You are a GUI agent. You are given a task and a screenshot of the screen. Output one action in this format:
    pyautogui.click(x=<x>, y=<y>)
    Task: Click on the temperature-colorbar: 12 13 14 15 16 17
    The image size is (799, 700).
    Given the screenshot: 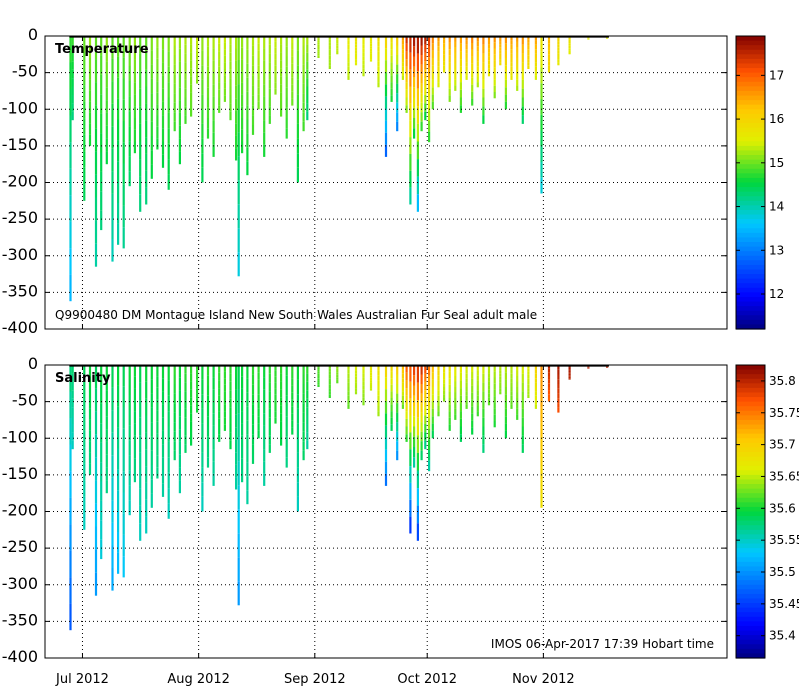 What is the action you would take?
    pyautogui.click(x=759, y=182)
    